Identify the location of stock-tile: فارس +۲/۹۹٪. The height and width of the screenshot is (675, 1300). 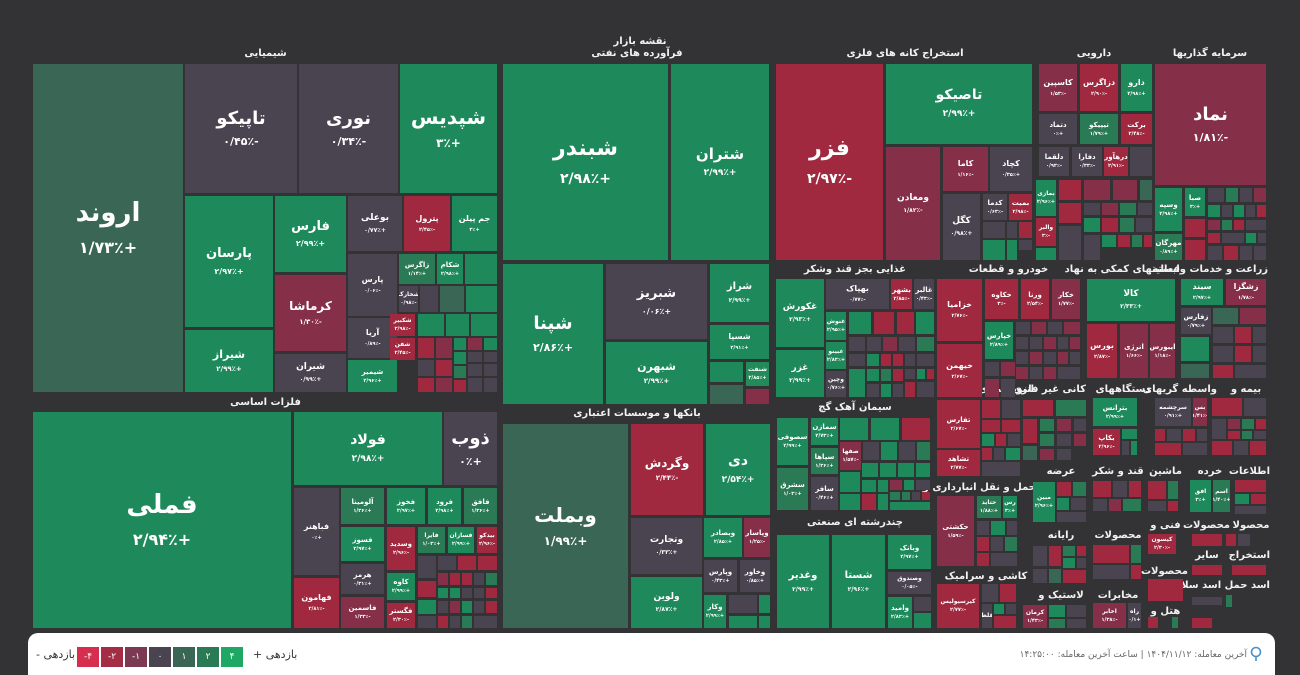
(310, 234).